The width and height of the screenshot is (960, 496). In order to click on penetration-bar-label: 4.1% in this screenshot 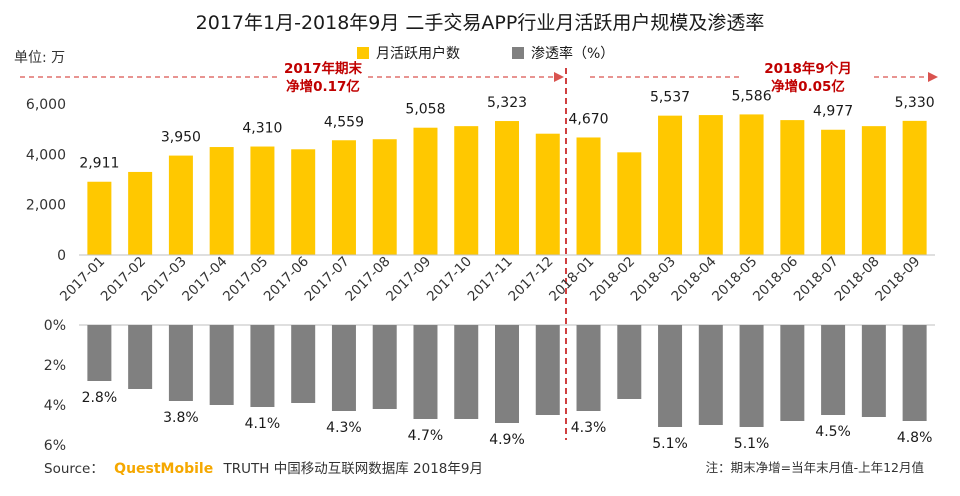, I will do `click(263, 424)`.